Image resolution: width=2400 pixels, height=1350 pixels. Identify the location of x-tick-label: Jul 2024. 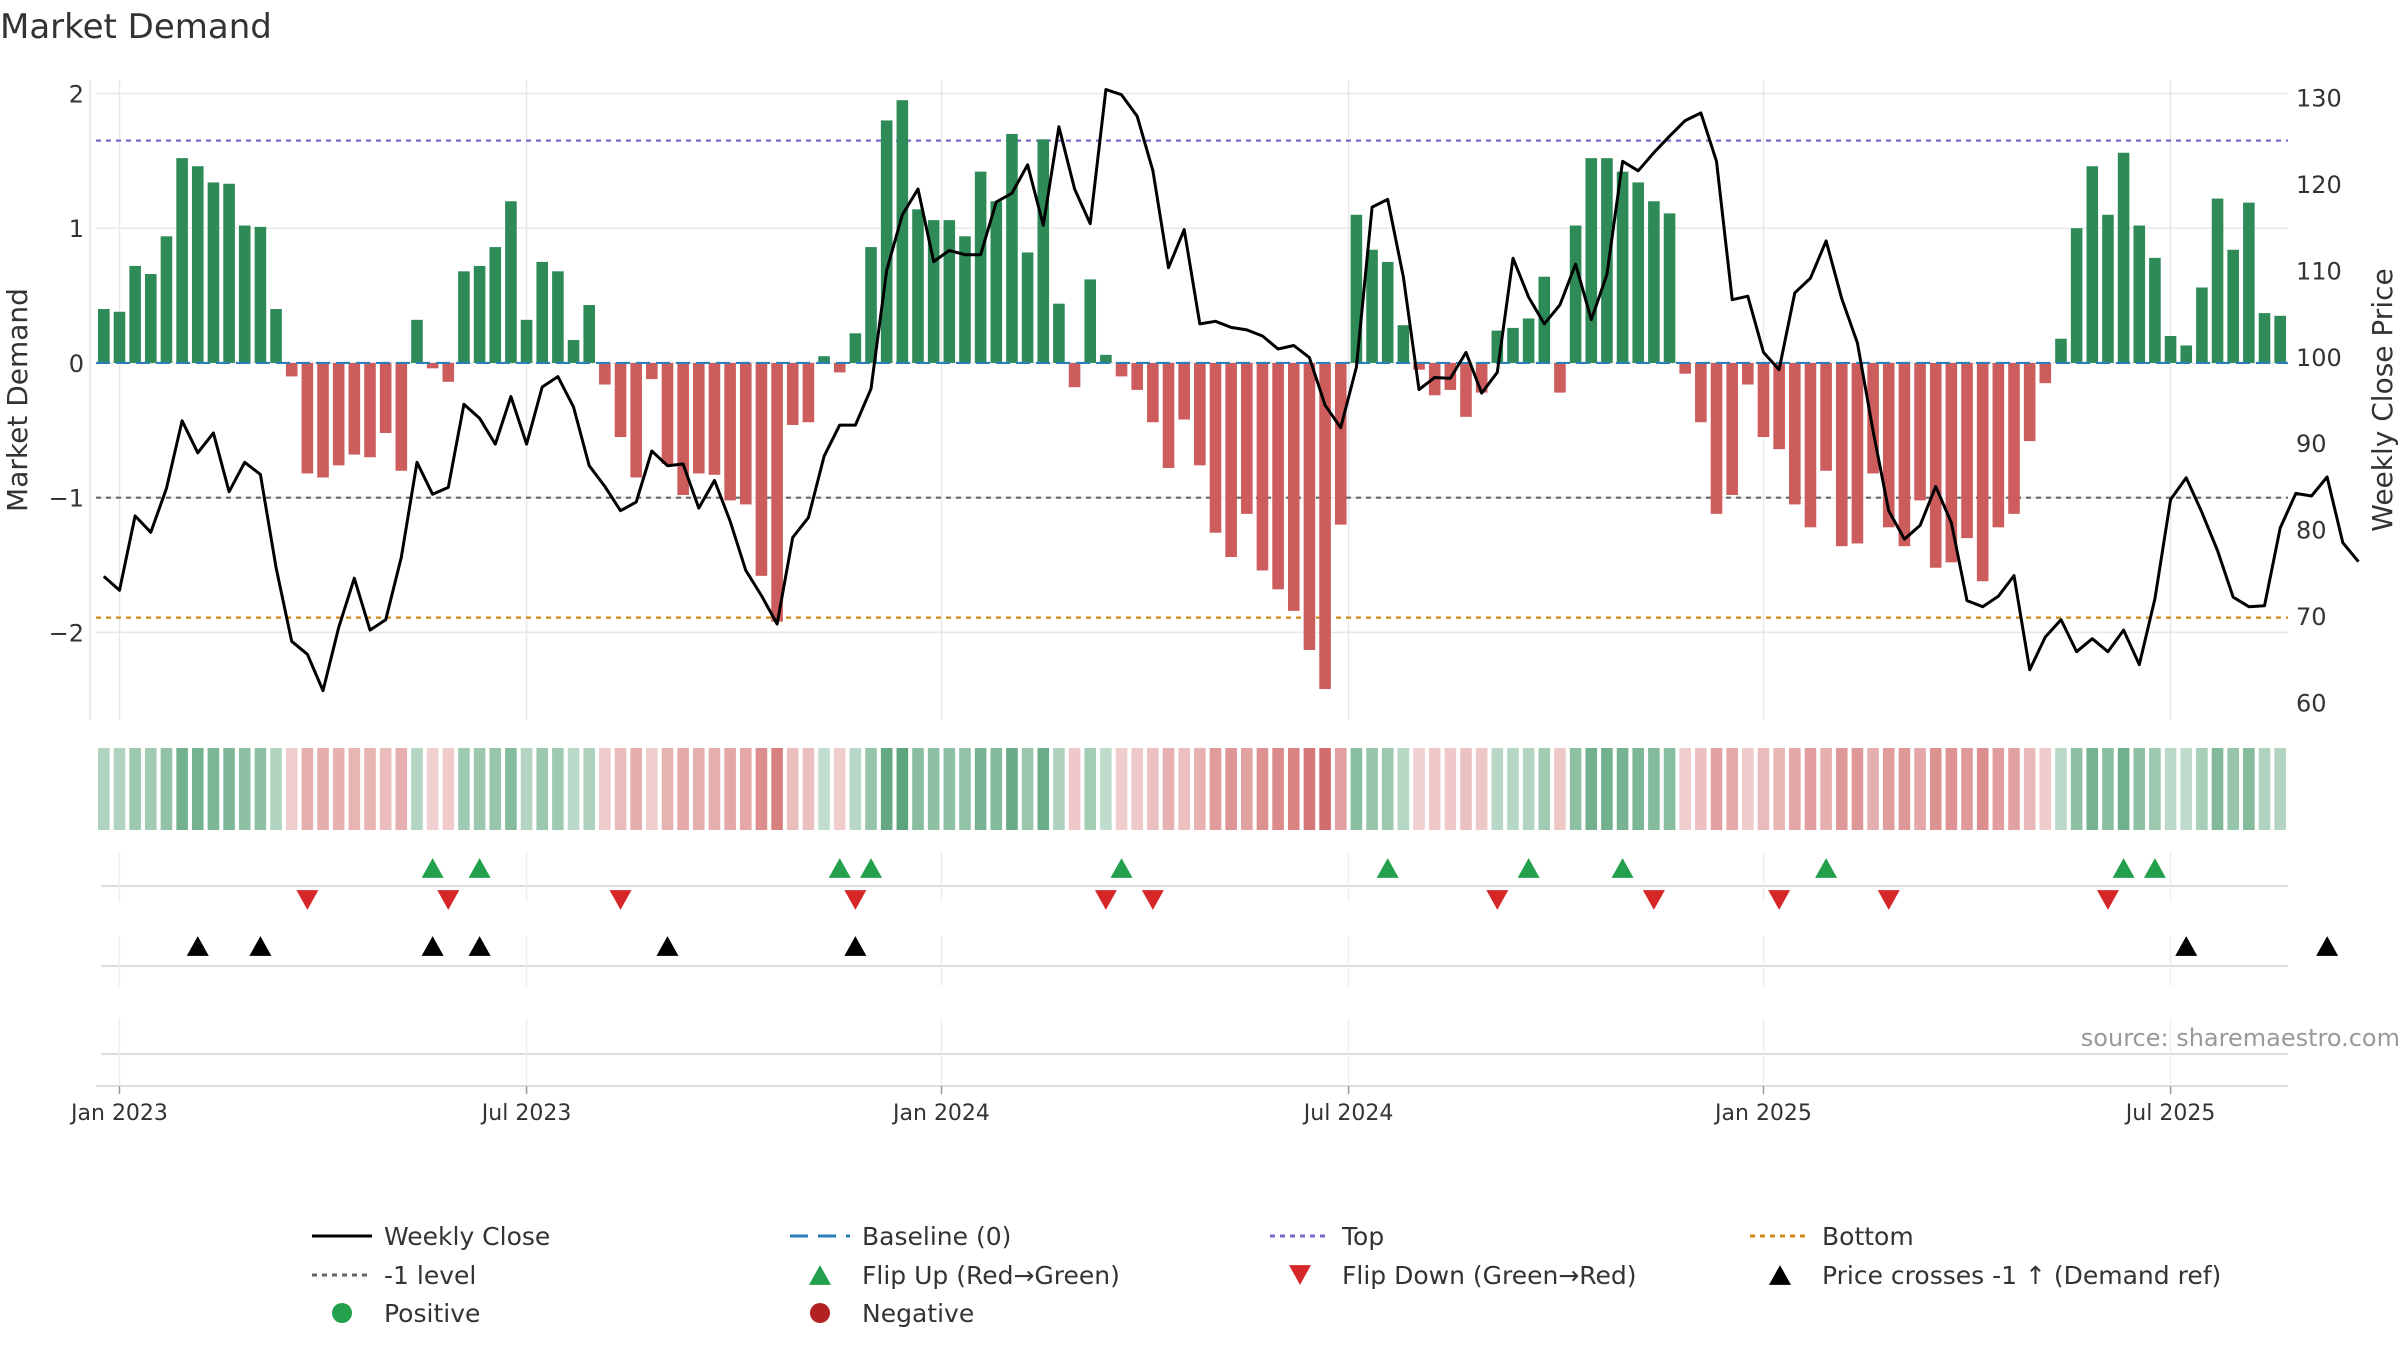
(1348, 1113).